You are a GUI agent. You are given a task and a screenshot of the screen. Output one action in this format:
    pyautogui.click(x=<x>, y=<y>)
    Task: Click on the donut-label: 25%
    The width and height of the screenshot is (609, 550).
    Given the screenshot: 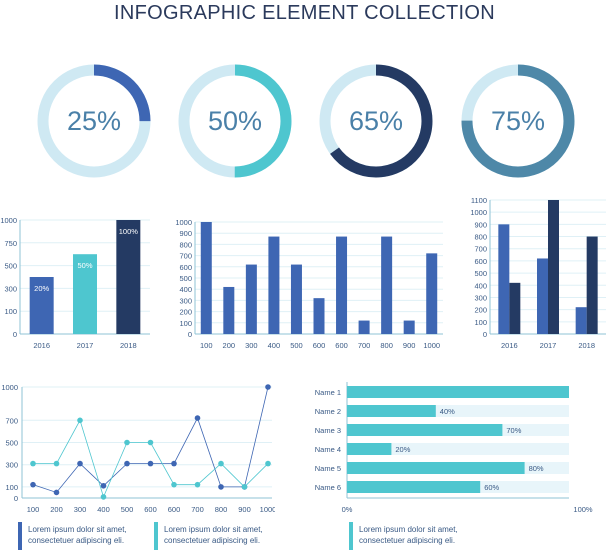 What is the action you would take?
    pyautogui.click(x=94, y=121)
    